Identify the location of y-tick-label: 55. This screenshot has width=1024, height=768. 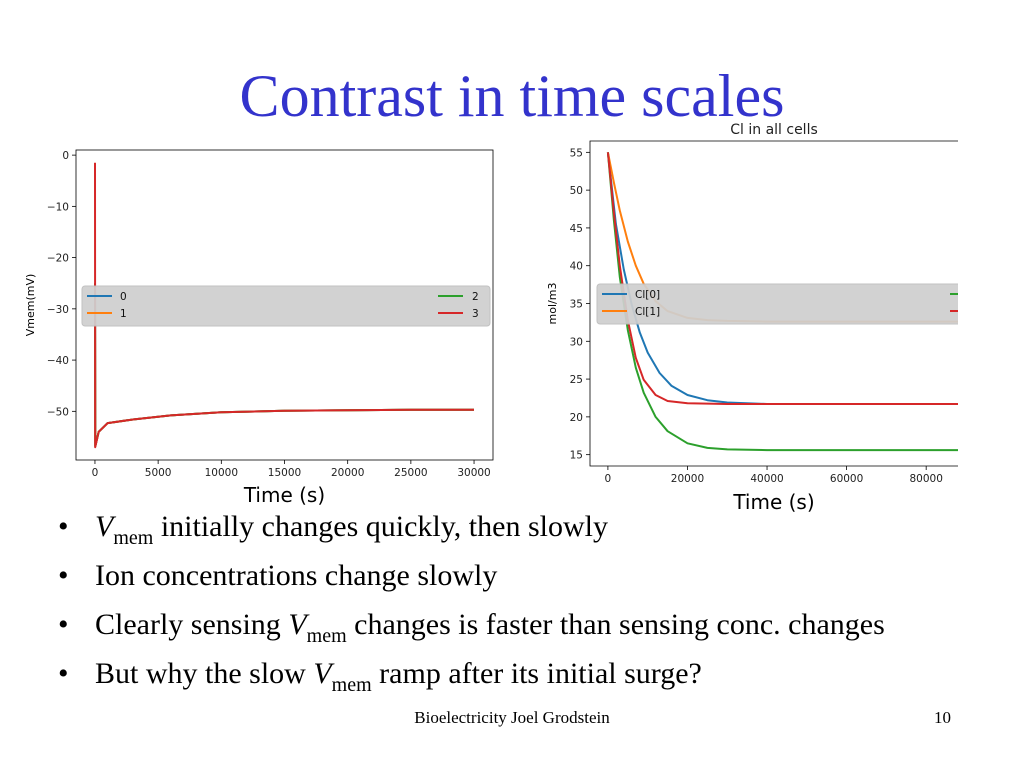
(576, 153).